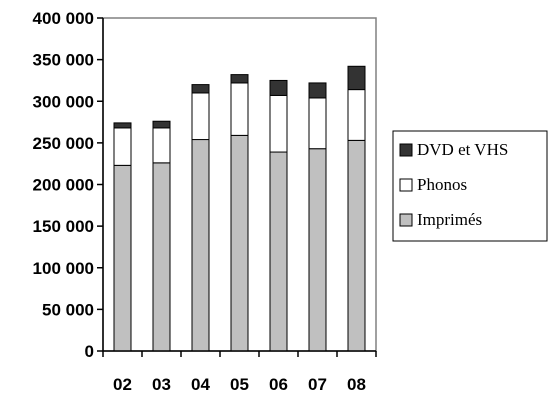 This screenshot has width=550, height=396. Describe the element at coordinates (356, 384) in the screenshot. I see `x-tick-label: 08` at that location.